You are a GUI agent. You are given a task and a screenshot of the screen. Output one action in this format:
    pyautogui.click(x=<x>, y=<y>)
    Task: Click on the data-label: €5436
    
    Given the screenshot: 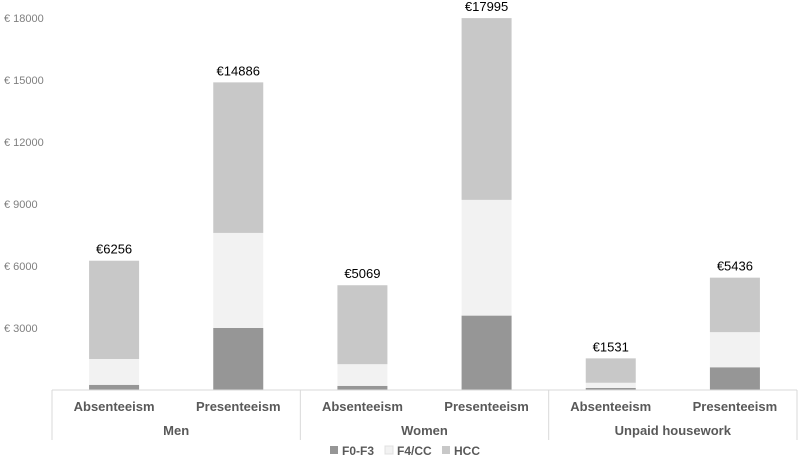 What is the action you would take?
    pyautogui.click(x=735, y=266)
    